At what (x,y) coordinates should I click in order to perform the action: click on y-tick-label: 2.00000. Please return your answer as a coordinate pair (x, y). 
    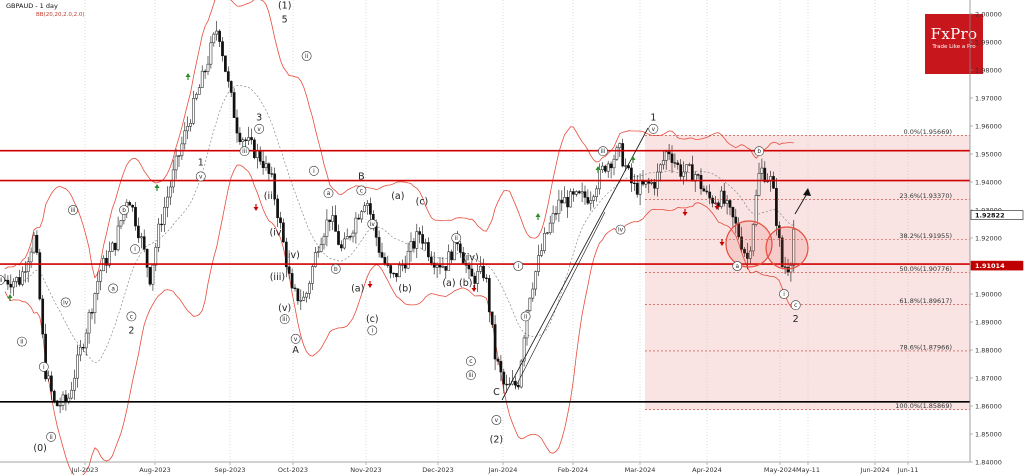
    Looking at the image, I should click on (988, 14).